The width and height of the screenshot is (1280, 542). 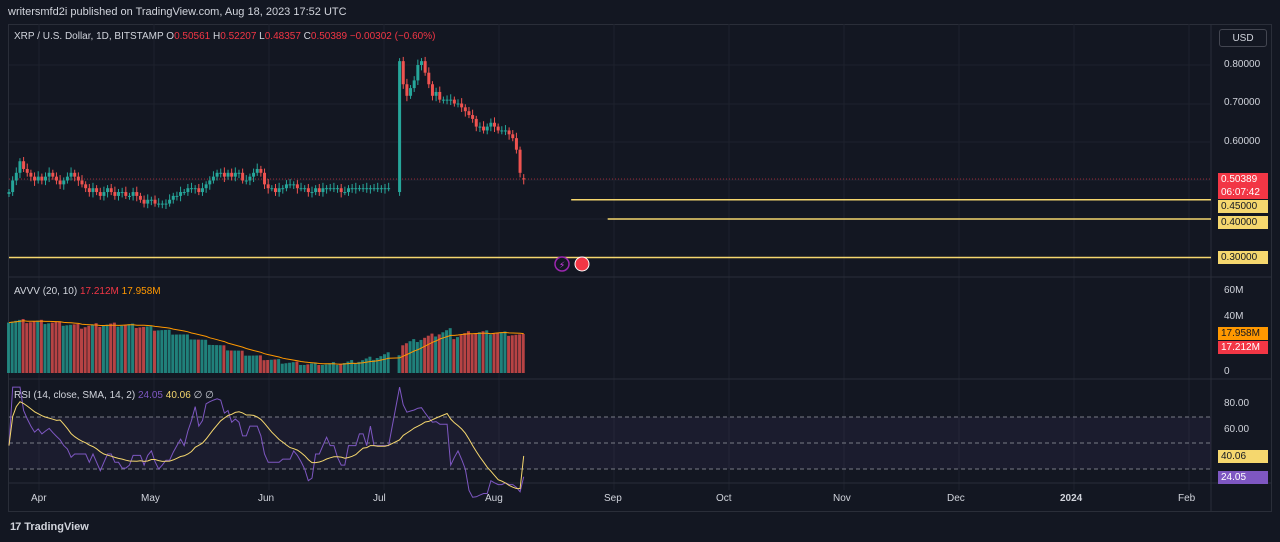 What do you see at coordinates (1243, 38) in the screenshot?
I see `currency-button: USD` at bounding box center [1243, 38].